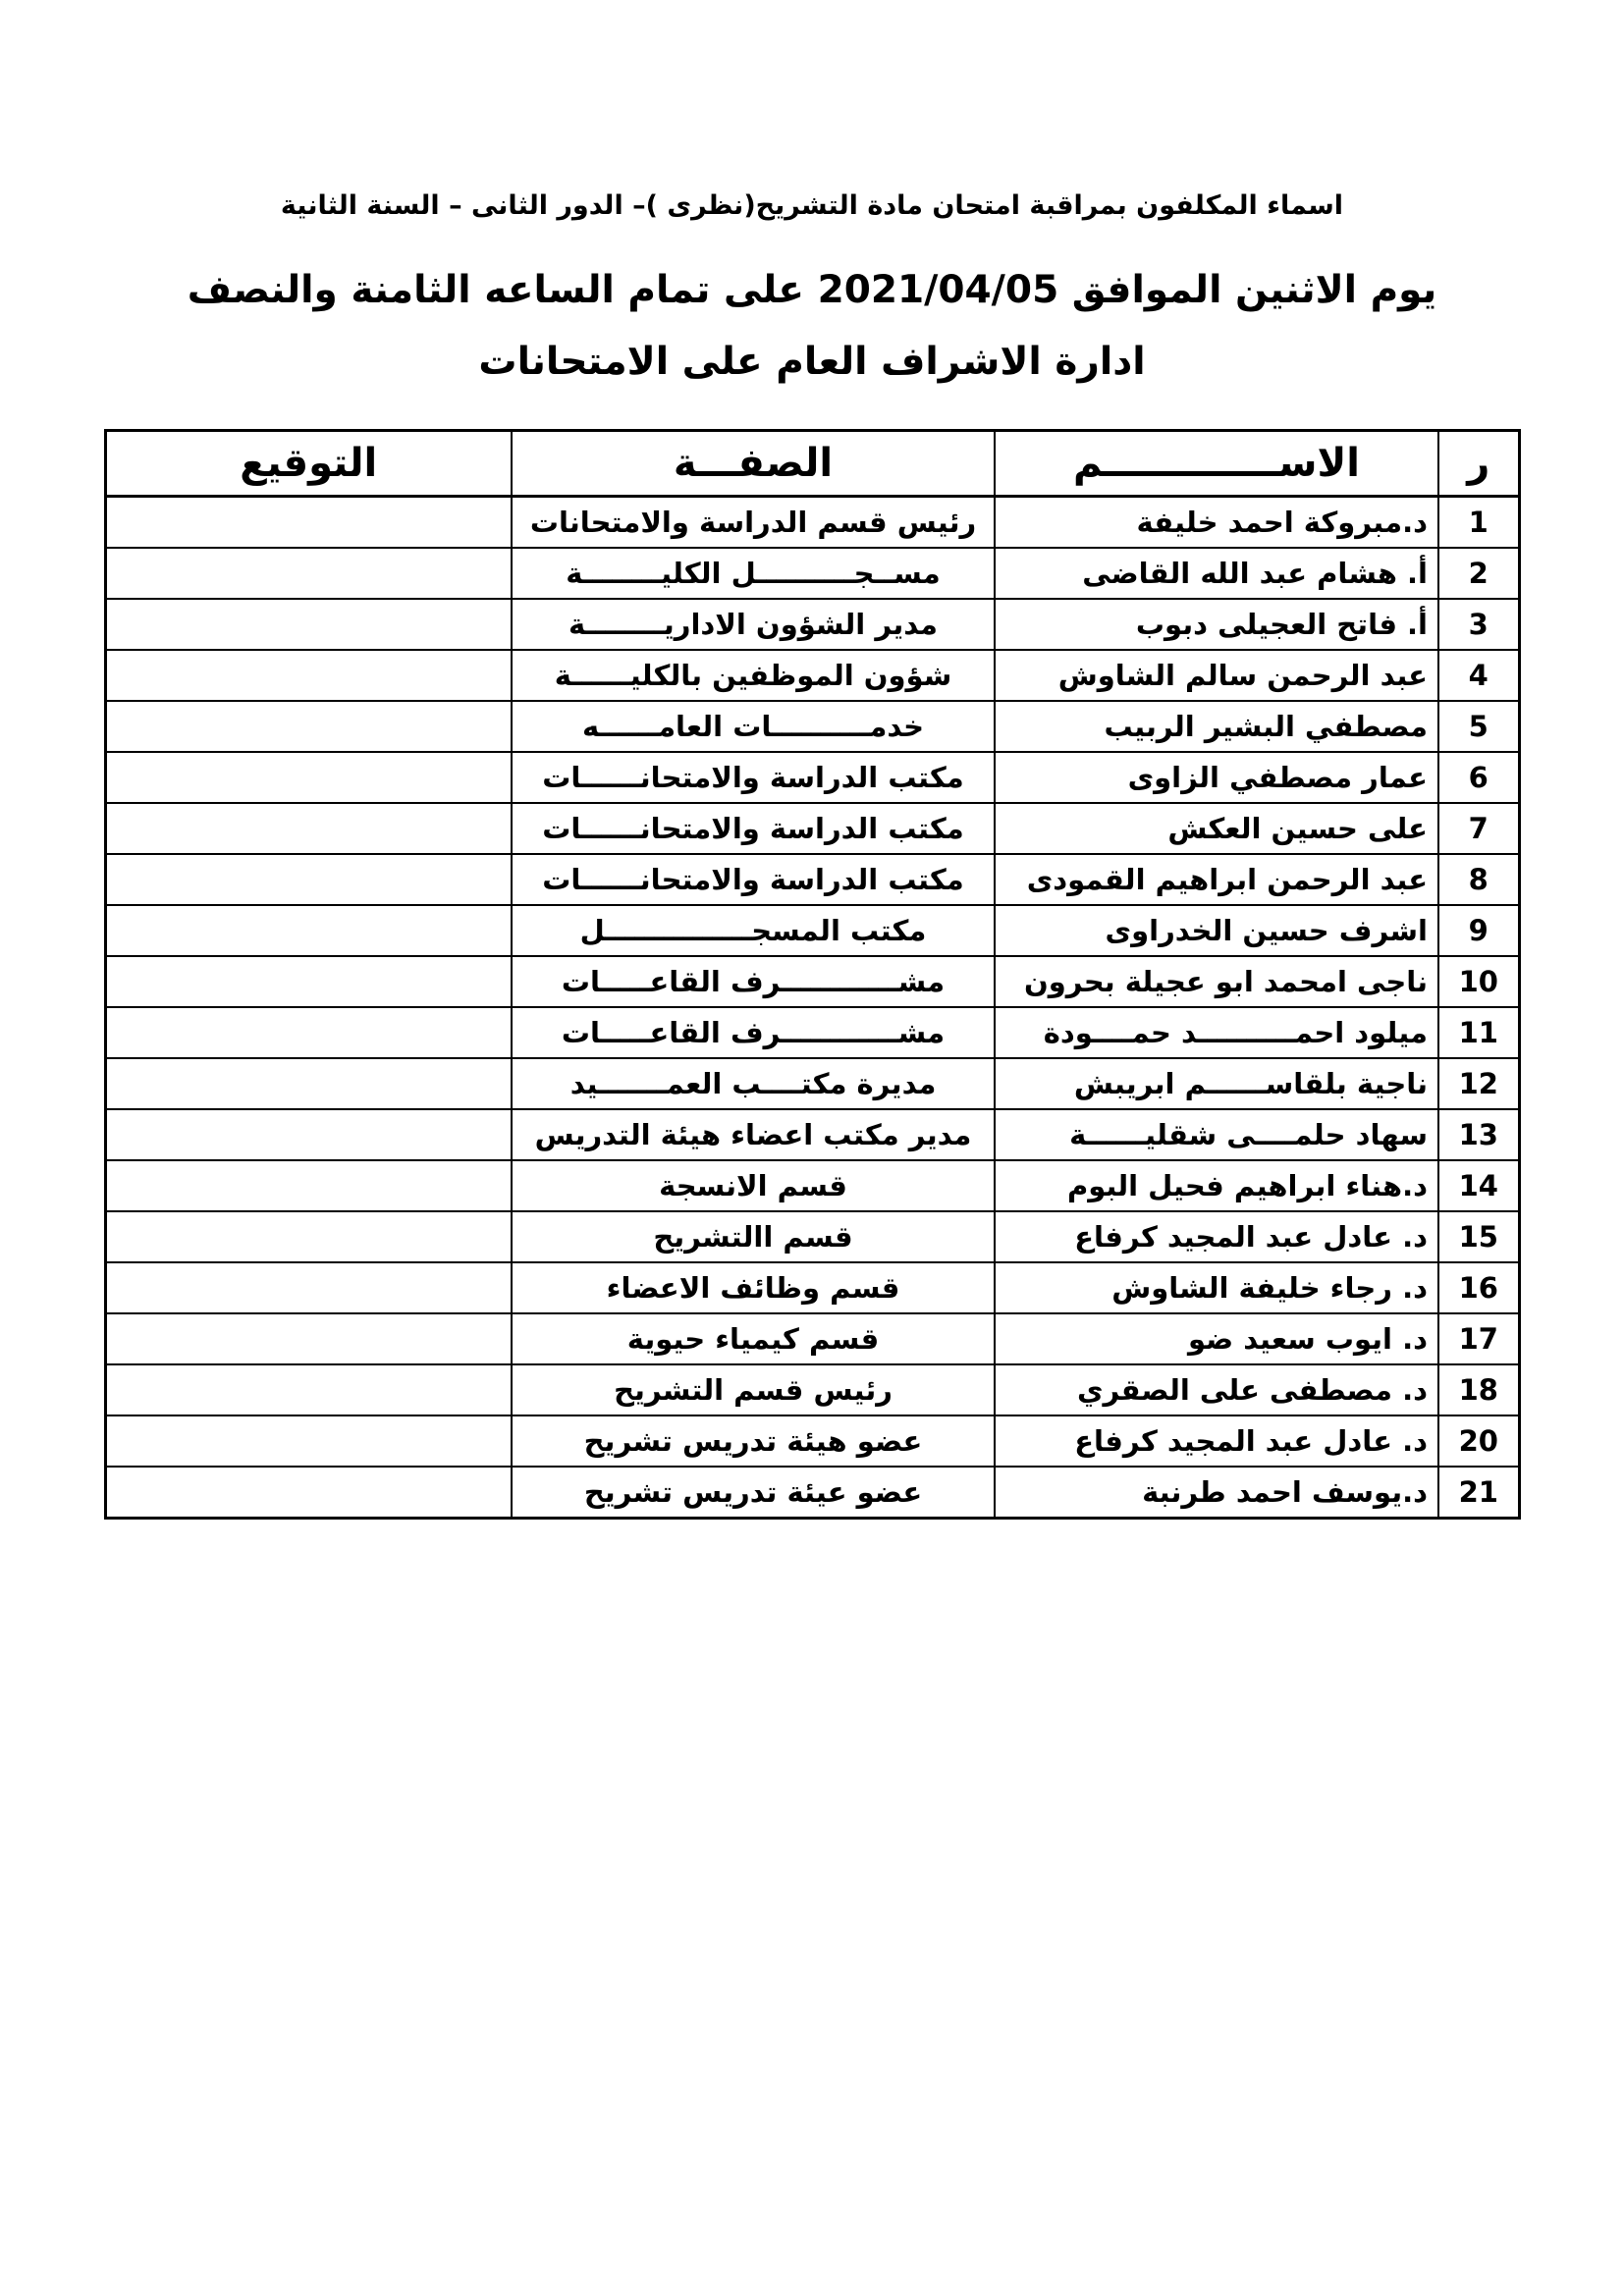 The width and height of the screenshot is (1624, 2296). Describe the element at coordinates (753, 1134) in the screenshot. I see `row-role-cell: مدير مكتب اعضاء هيئة التدريس` at that location.